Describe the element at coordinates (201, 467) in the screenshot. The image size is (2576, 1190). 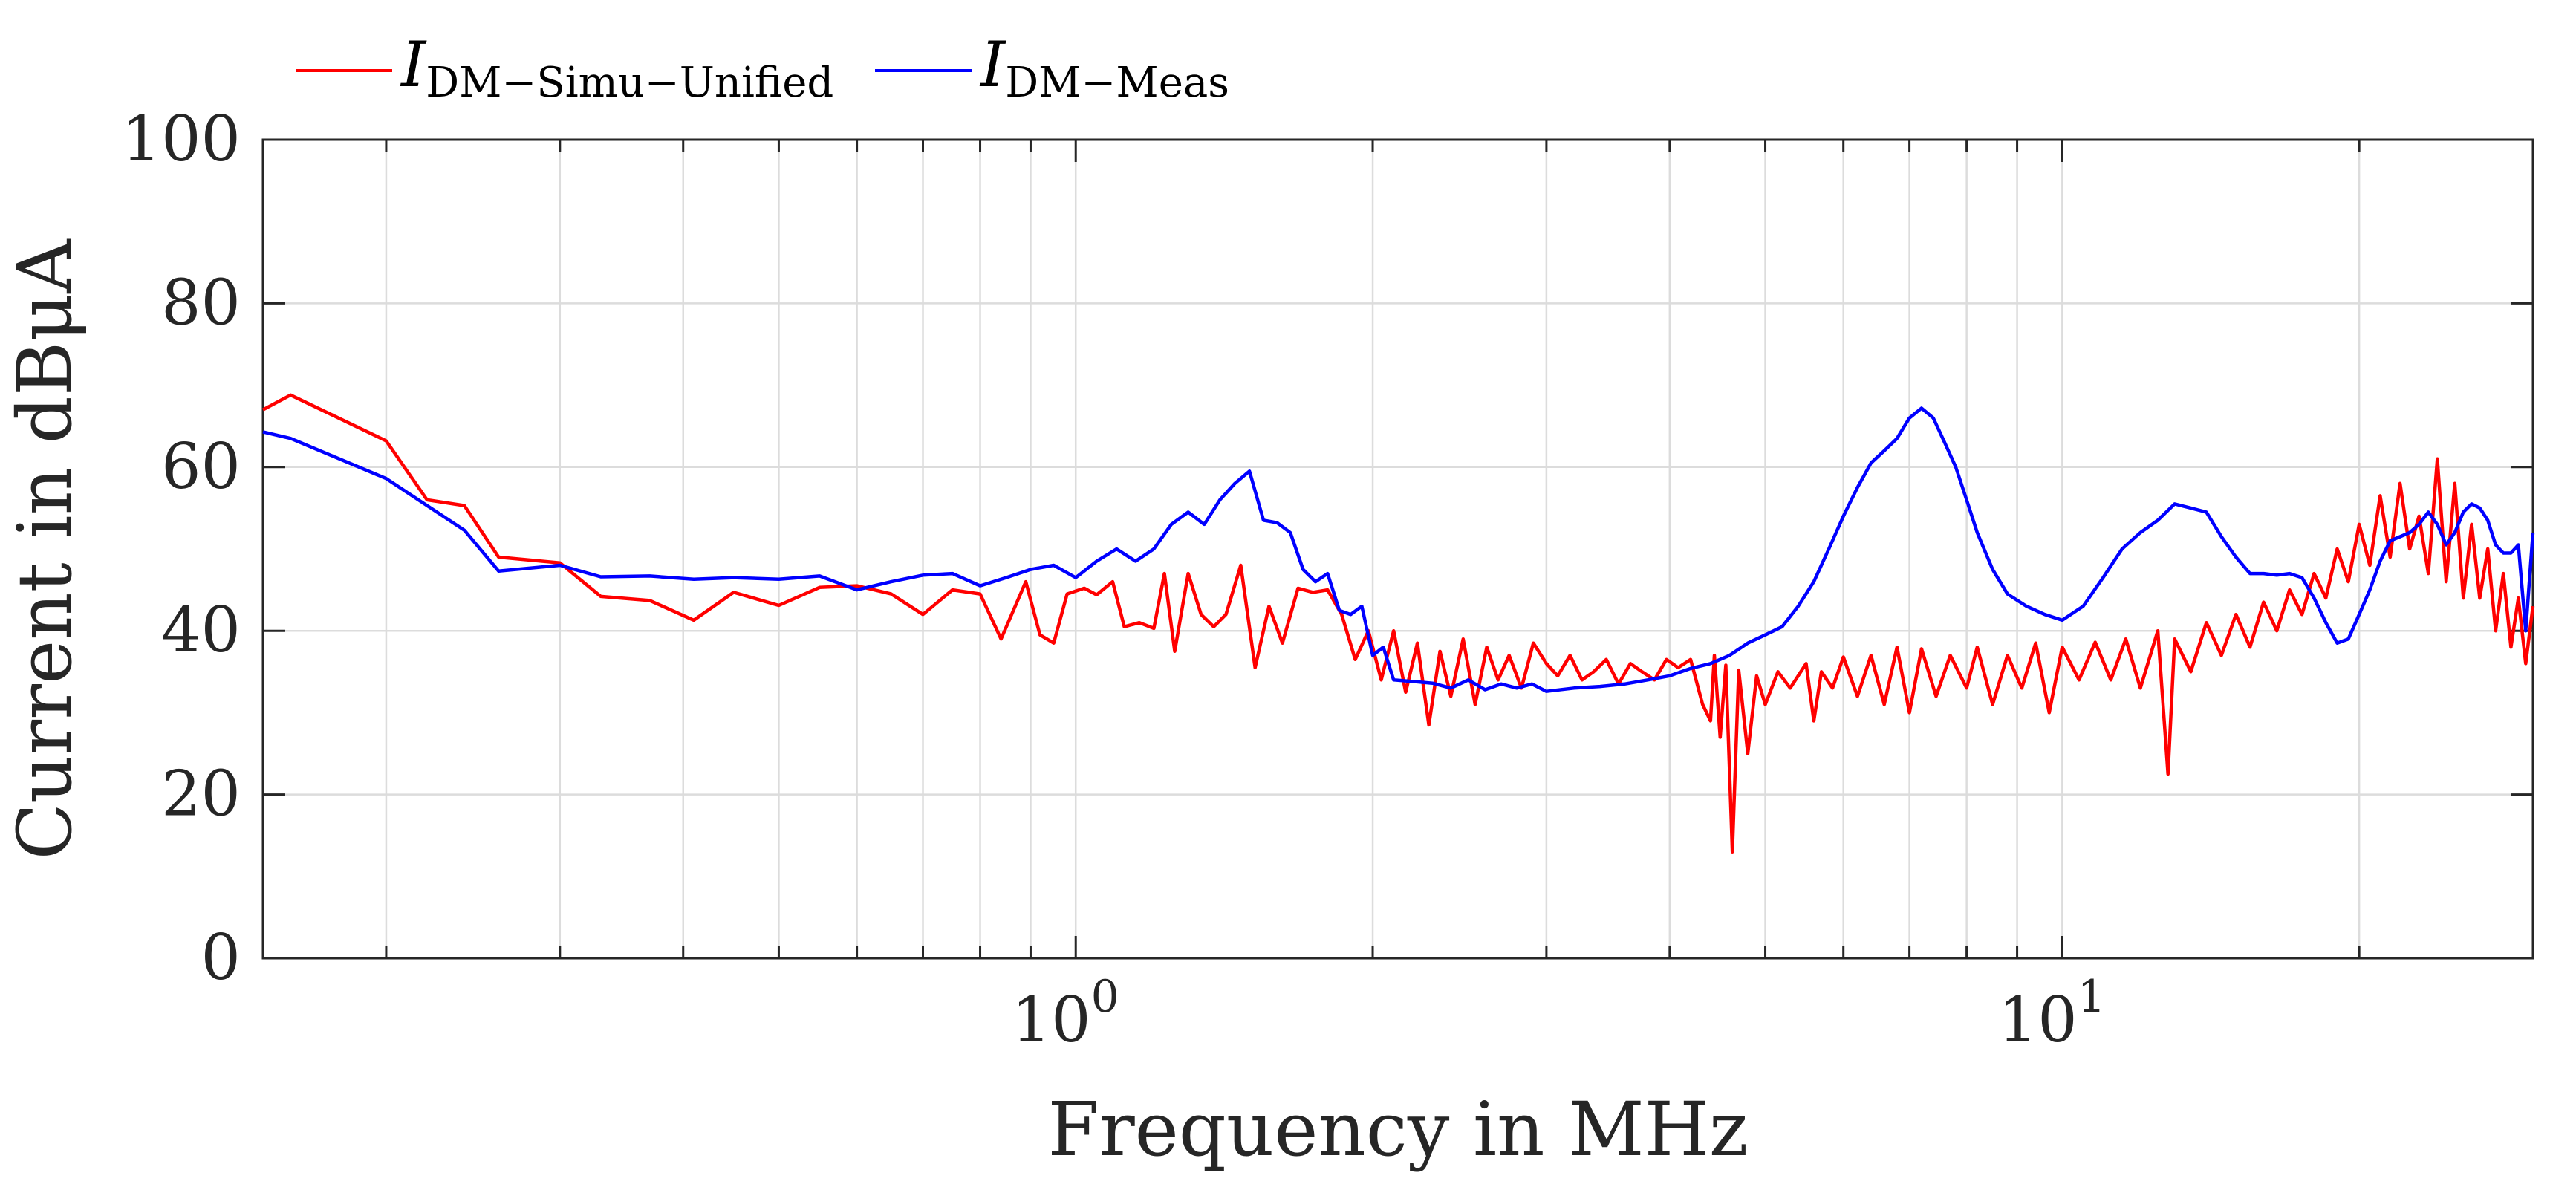
I see `y-tick-label: 60` at that location.